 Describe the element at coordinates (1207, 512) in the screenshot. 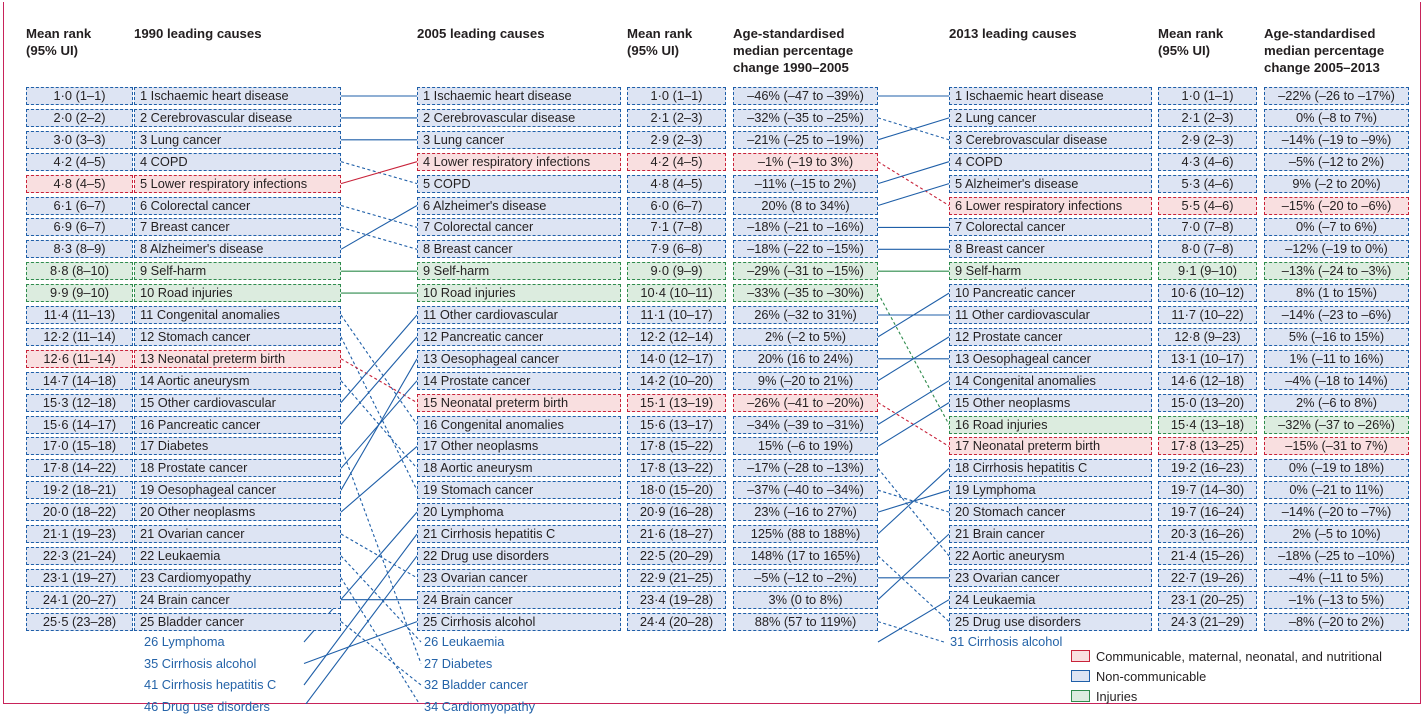

I see `rank-cell-2013: 19·7 (16–24)` at that location.